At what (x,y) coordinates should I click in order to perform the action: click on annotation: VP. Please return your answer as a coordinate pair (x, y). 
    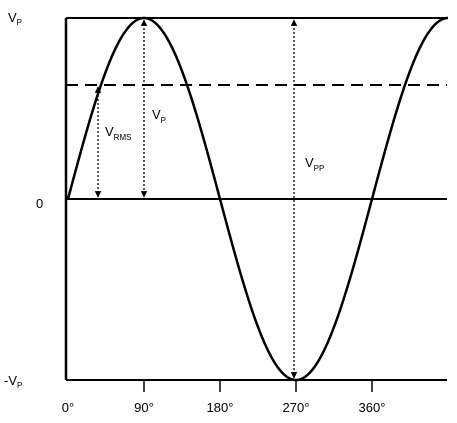
    Looking at the image, I should click on (159, 116).